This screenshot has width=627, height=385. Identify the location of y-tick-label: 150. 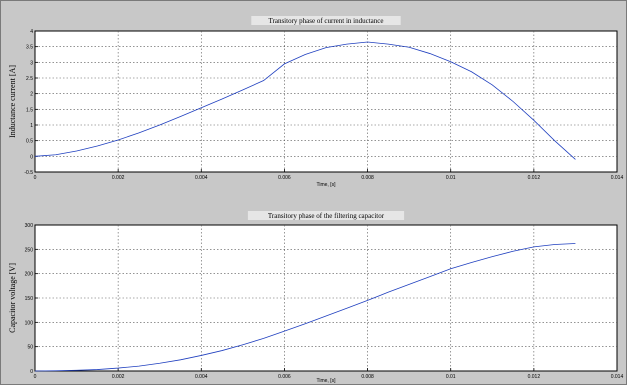
(29, 299).